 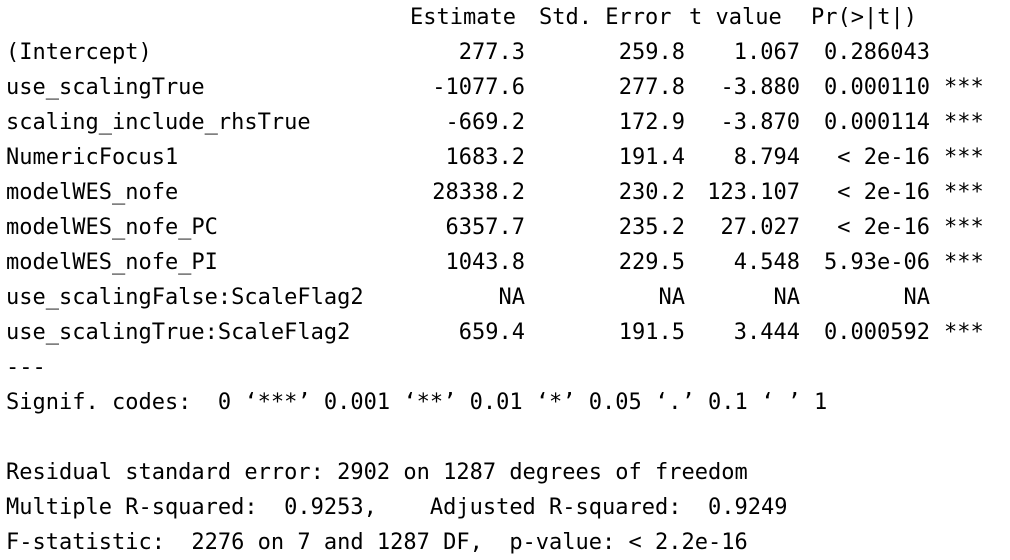 What do you see at coordinates (651, 262) in the screenshot?
I see `coef-std-error: 229.5` at bounding box center [651, 262].